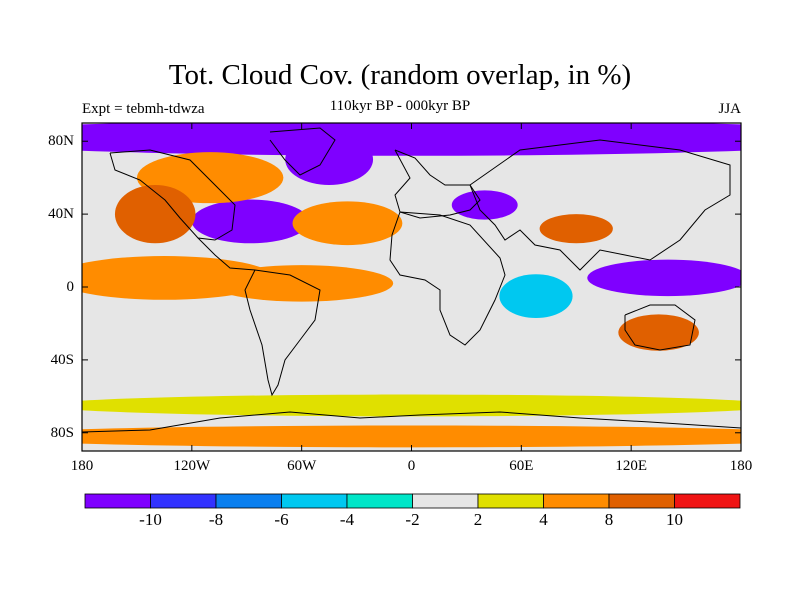  What do you see at coordinates (411, 436) in the screenshot?
I see `anomaly-region-antarctic-coast` at bounding box center [411, 436].